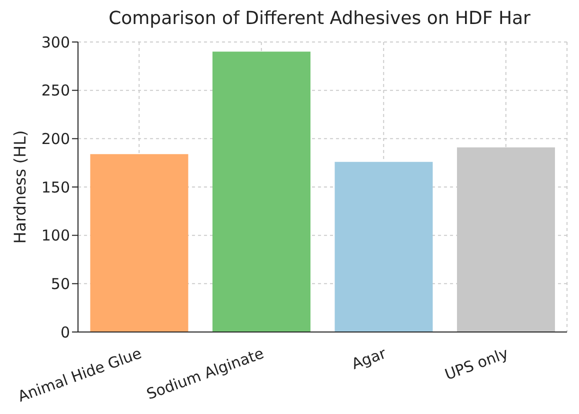  I want to click on x-tick-label: Agar, so click(369, 359).